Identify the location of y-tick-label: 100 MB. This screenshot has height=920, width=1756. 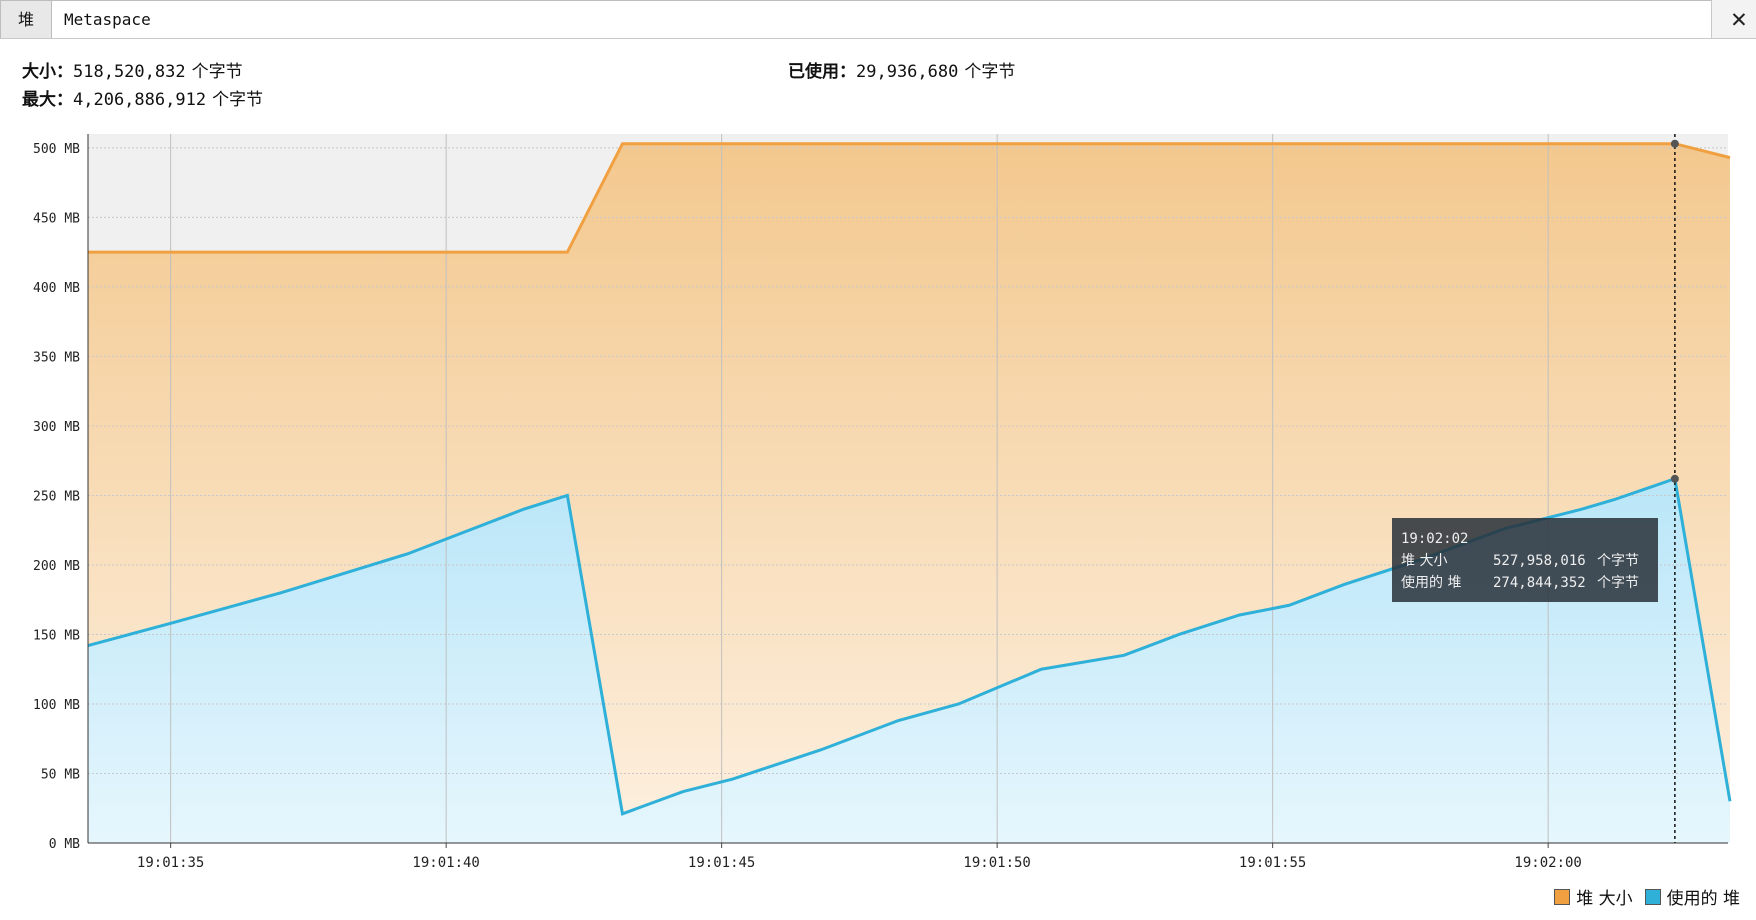
(56, 705).